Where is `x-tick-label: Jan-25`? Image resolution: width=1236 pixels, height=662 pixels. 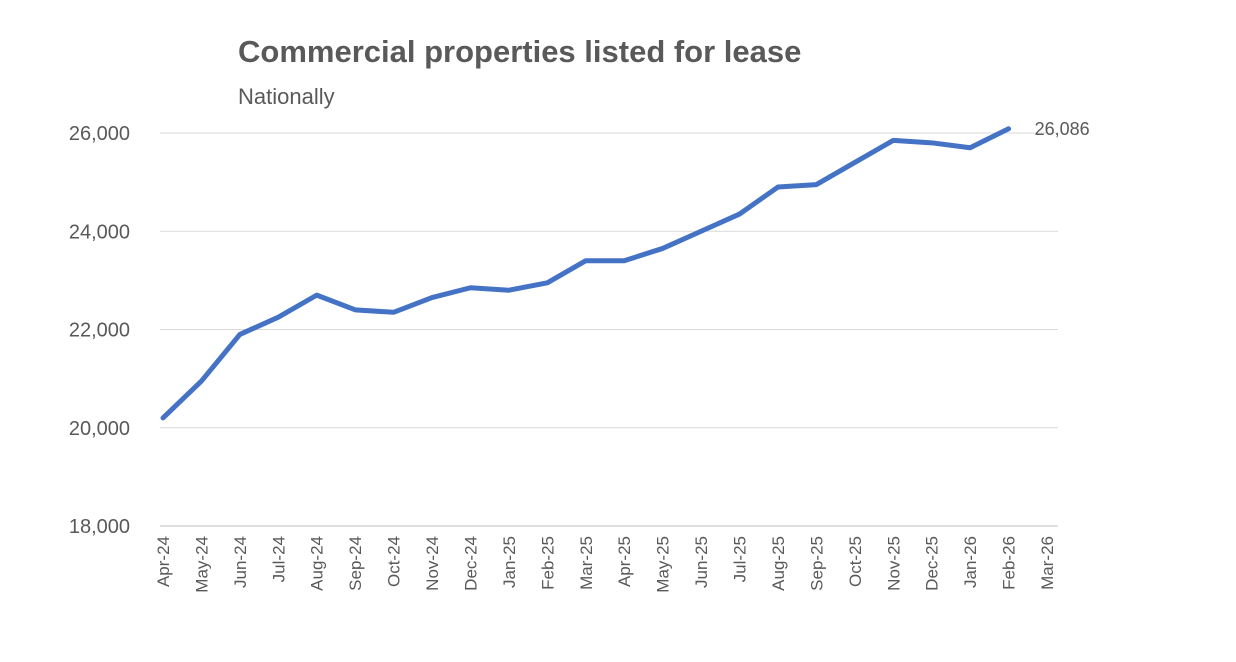
x-tick-label: Jan-25 is located at coordinates (509, 562).